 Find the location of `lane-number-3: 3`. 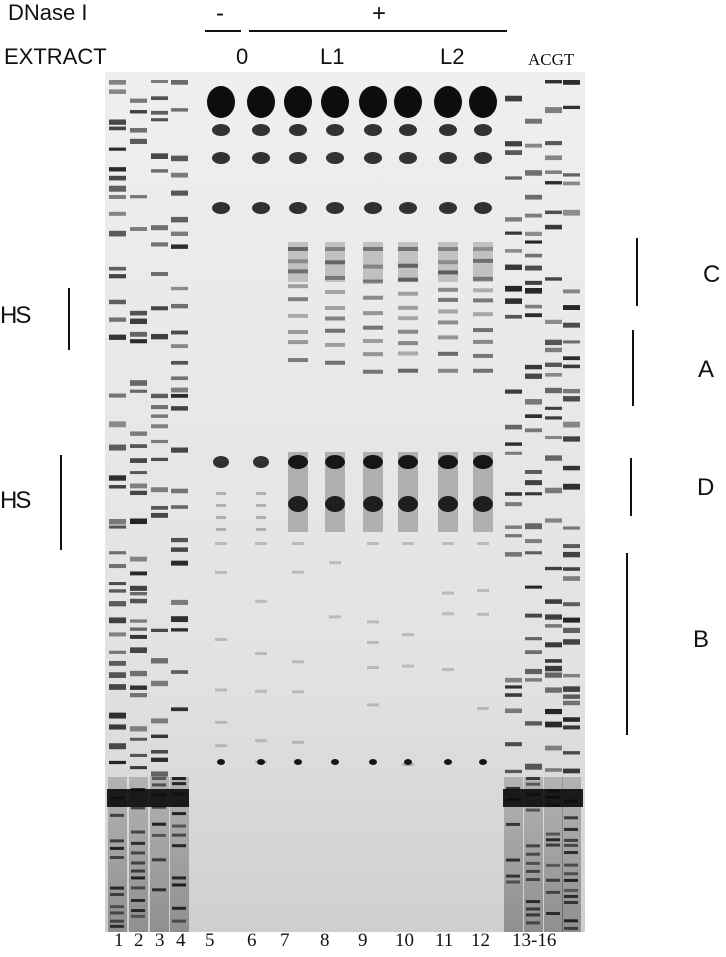

lane-number-3: 3 is located at coordinates (160, 940).